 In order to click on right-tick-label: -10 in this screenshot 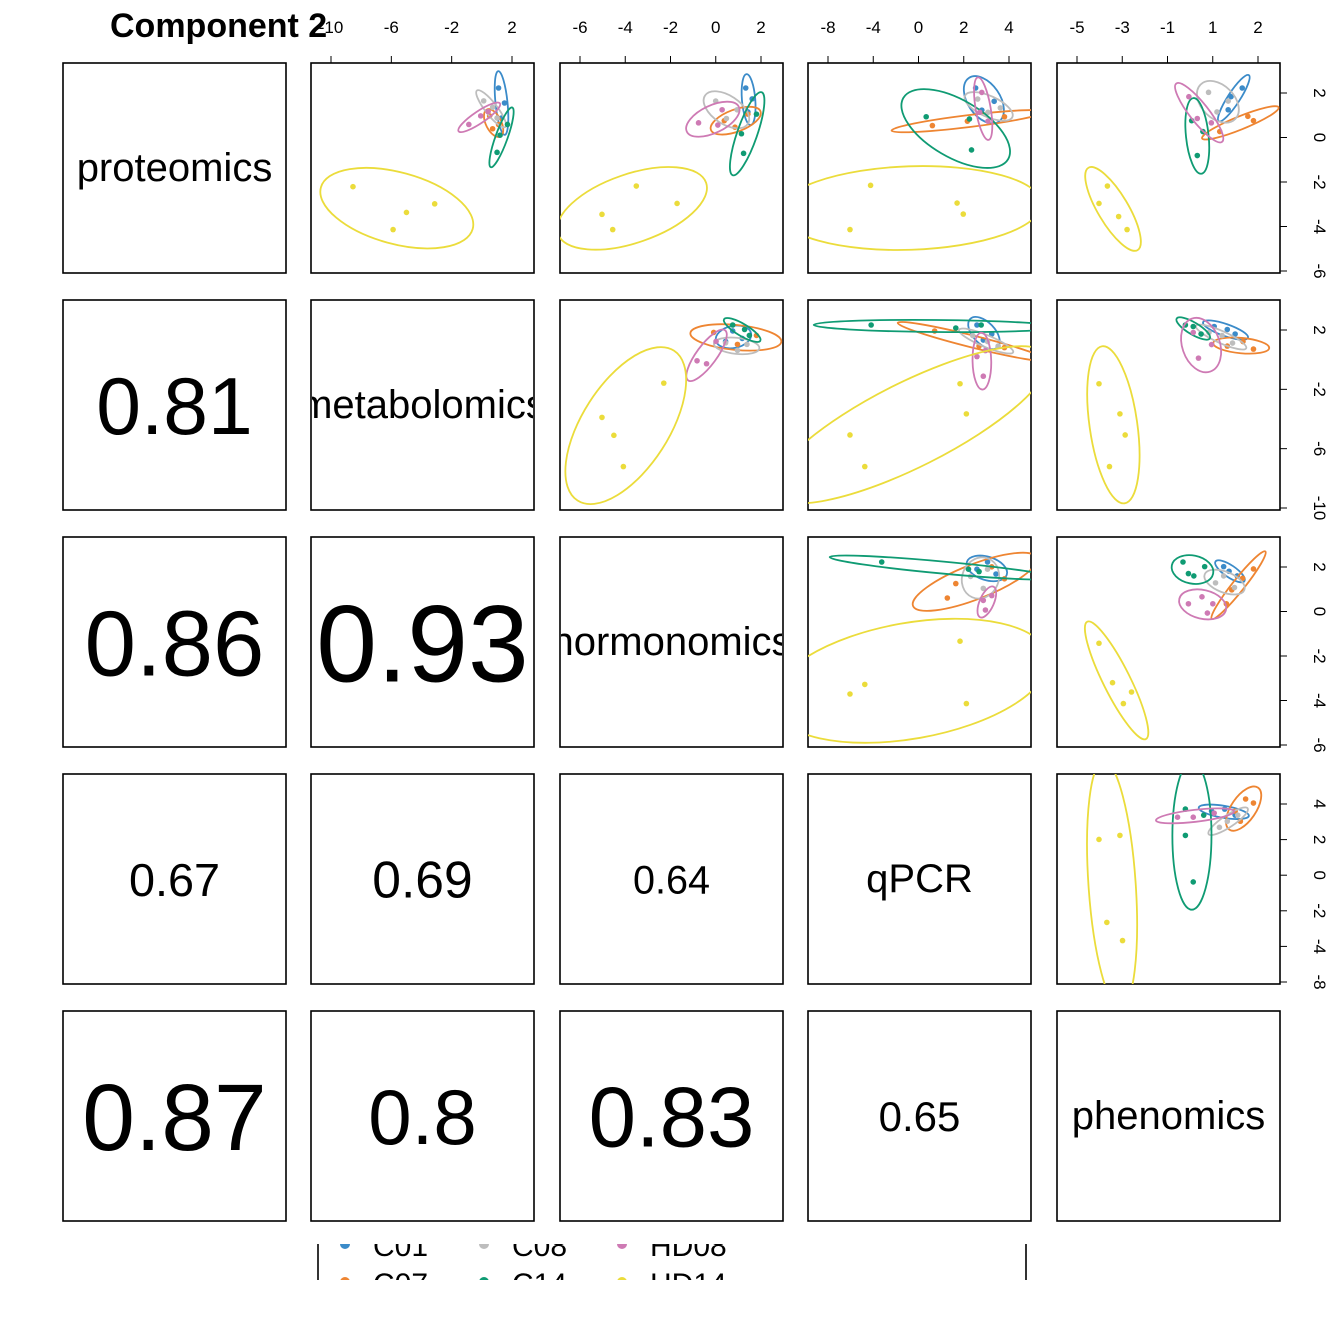, I will do `click(1319, 508)`.